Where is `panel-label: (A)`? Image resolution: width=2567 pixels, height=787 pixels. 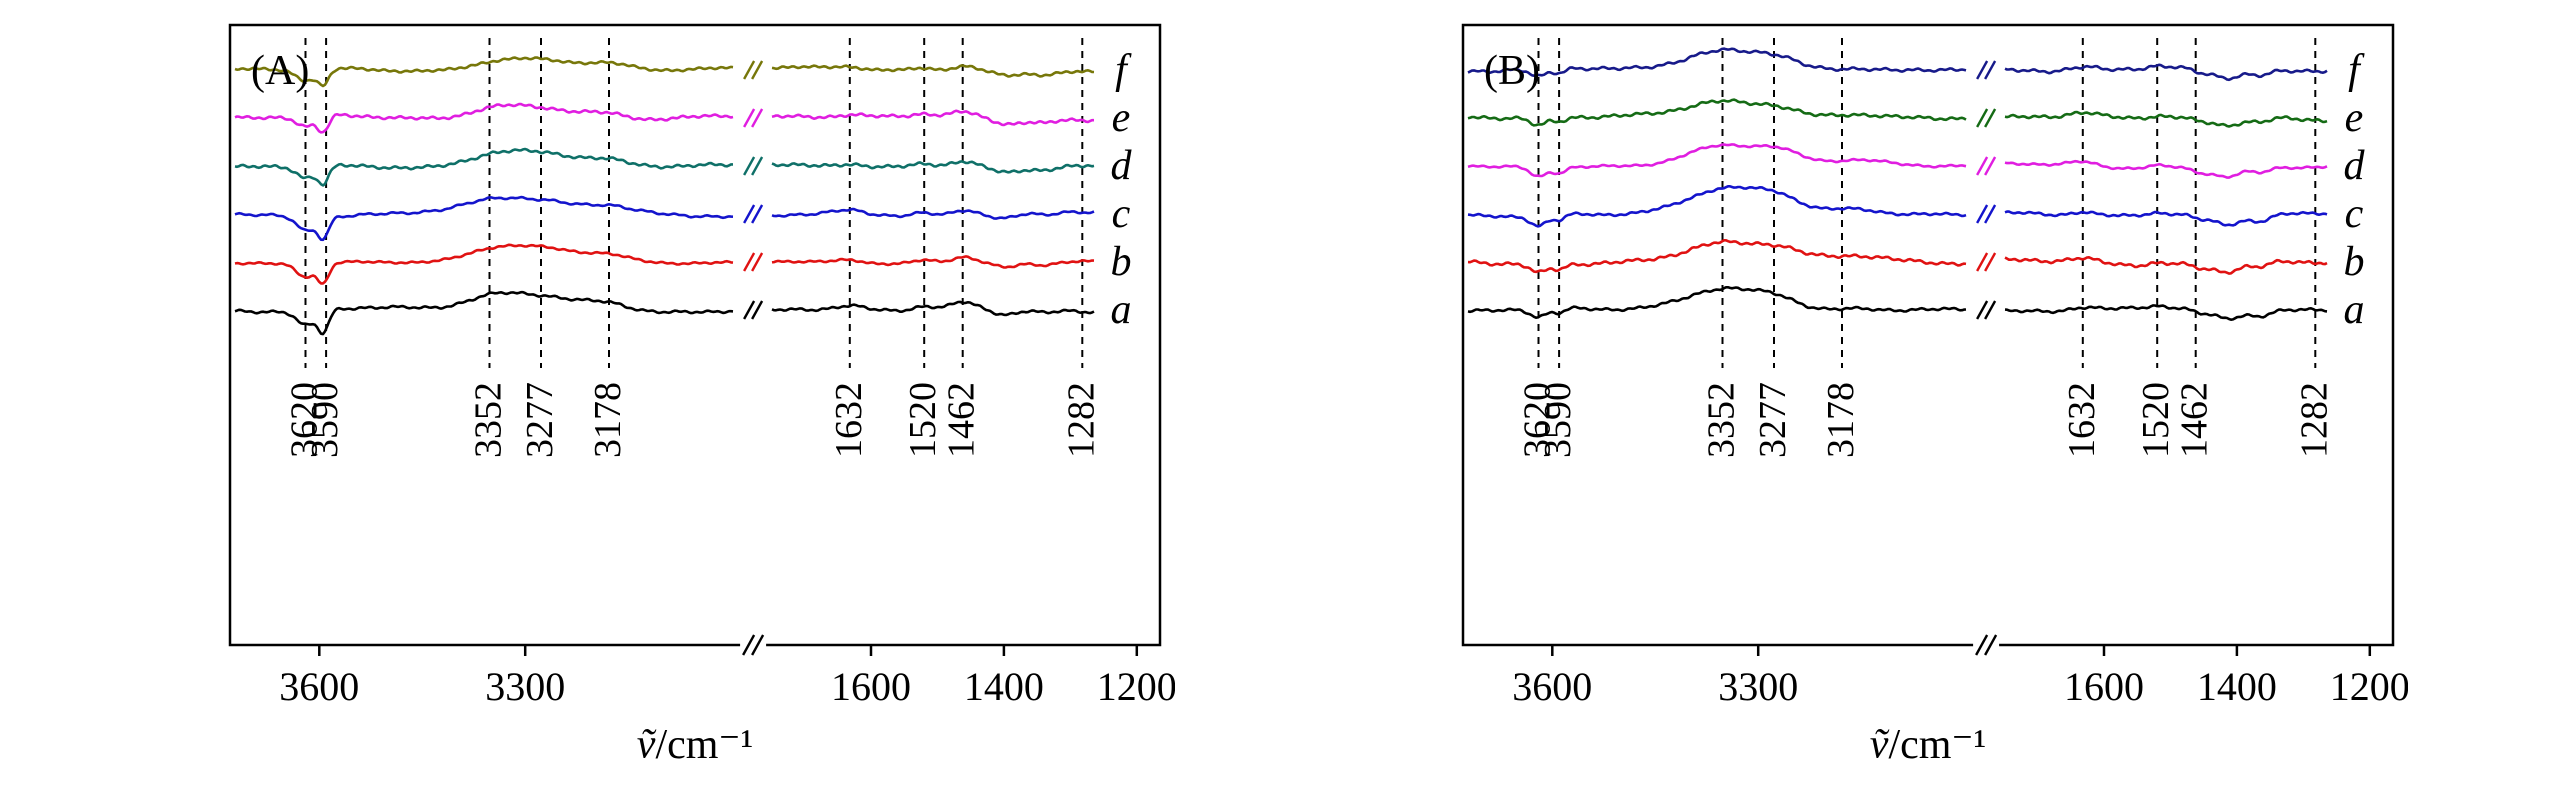
panel-label: (A) is located at coordinates (280, 71).